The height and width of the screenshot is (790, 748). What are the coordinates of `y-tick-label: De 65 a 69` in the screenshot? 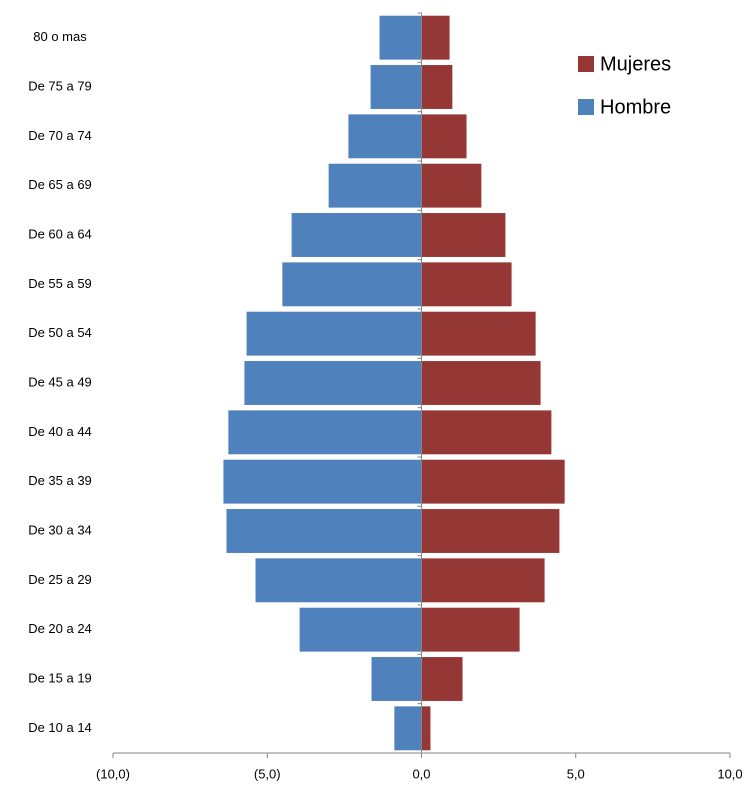 It's located at (60, 184).